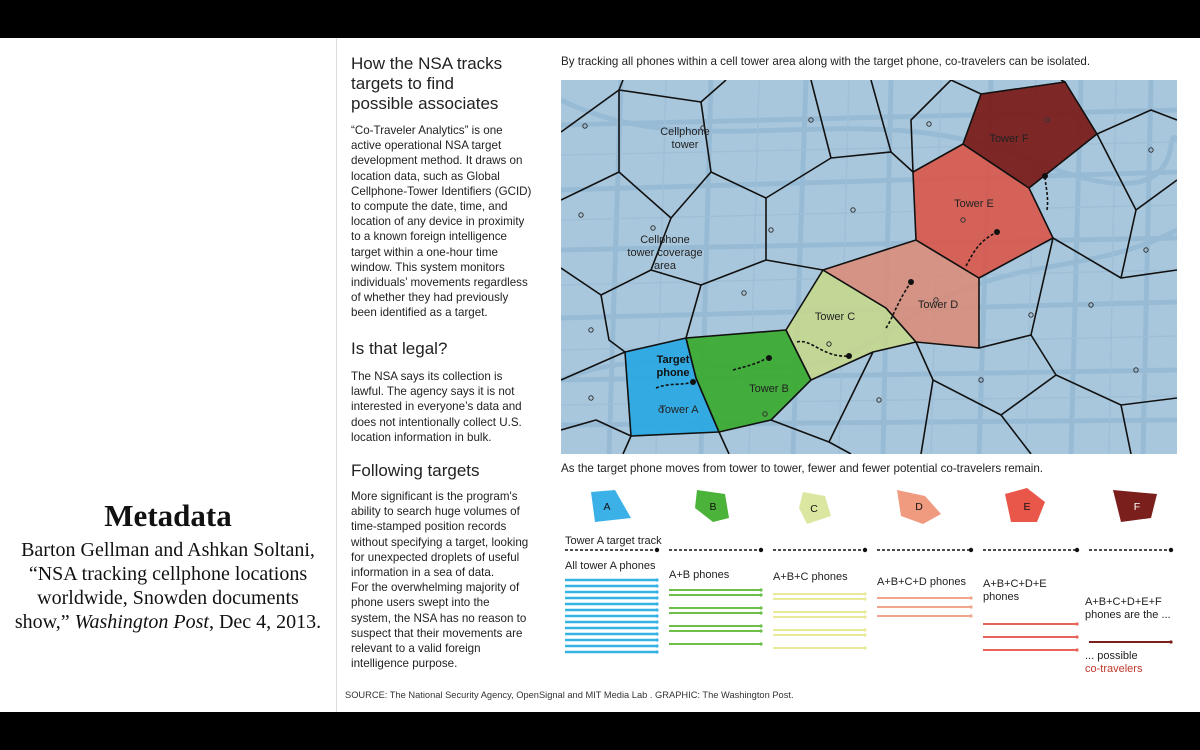  I want to click on phones-label-ab: A+B phones, so click(699, 575).